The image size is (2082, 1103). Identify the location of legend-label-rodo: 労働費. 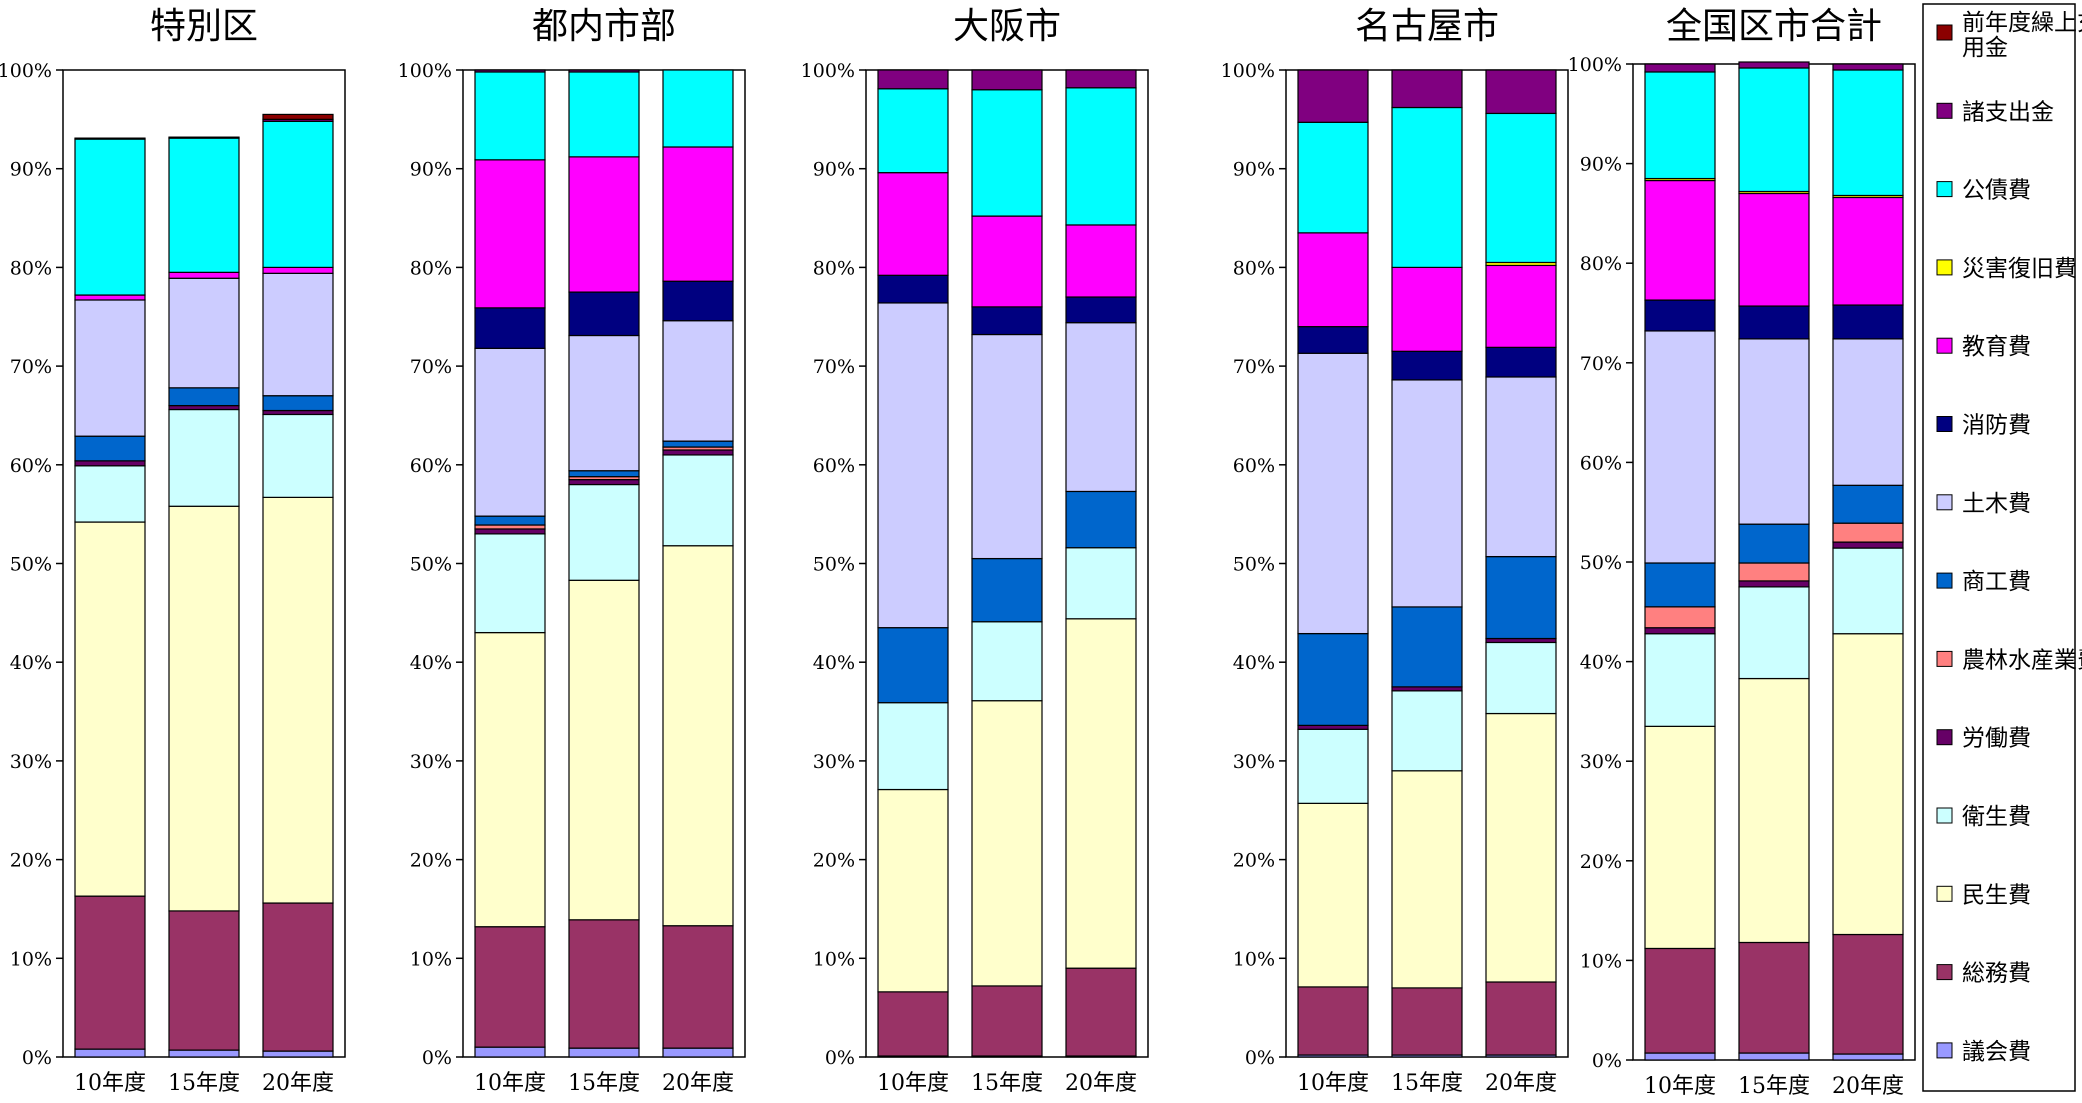
(1996, 739).